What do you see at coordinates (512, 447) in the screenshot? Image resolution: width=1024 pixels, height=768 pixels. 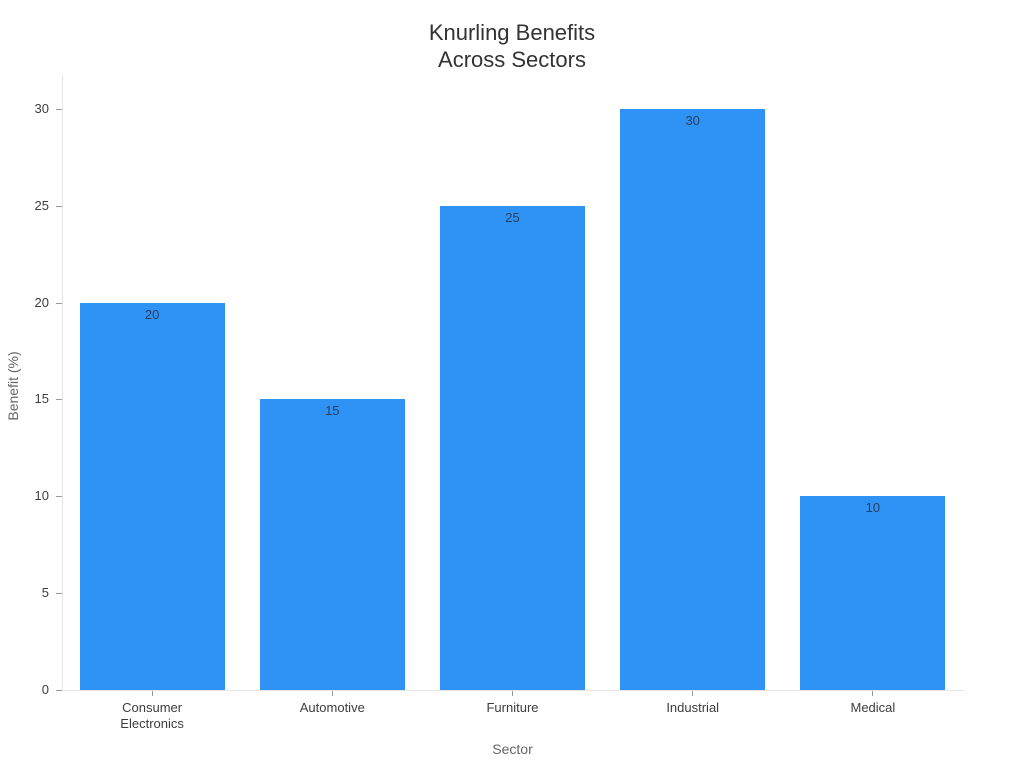 I see `bar: 25` at bounding box center [512, 447].